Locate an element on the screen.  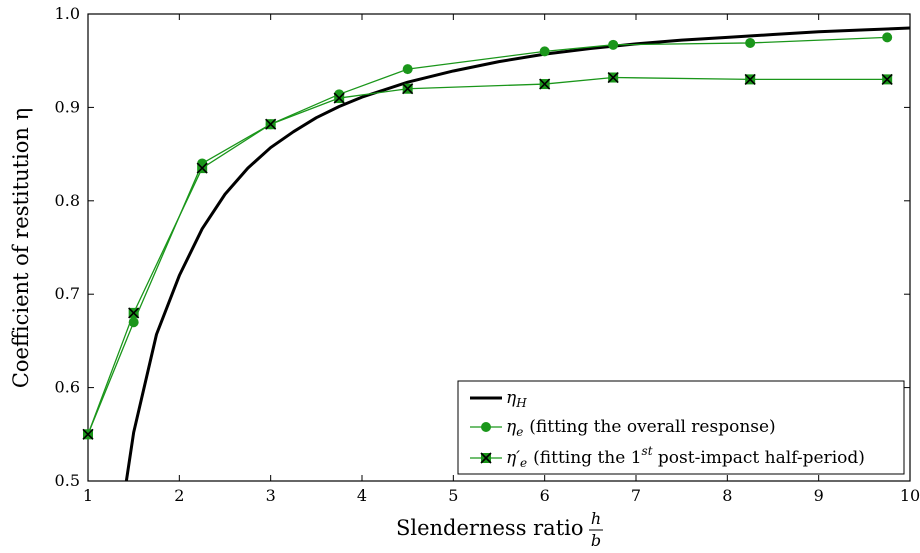
x-axis-fraction-denominator: b is located at coordinates (596, 540).